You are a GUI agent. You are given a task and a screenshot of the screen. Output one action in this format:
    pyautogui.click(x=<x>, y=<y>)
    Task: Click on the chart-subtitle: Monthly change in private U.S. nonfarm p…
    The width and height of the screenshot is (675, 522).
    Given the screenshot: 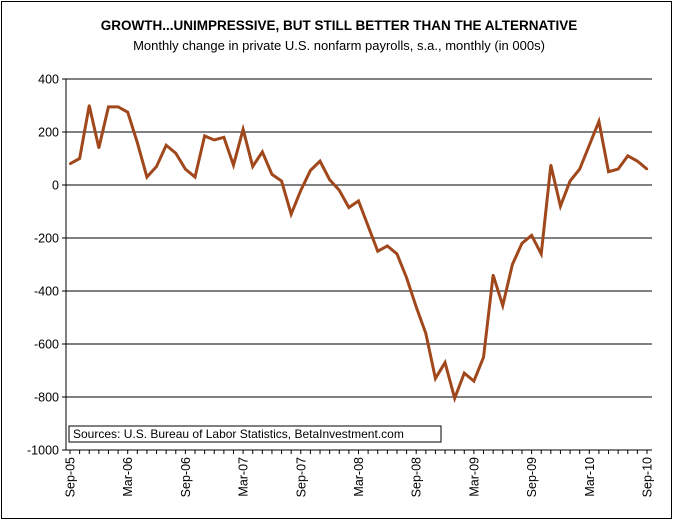 What is the action you would take?
    pyautogui.click(x=339, y=45)
    